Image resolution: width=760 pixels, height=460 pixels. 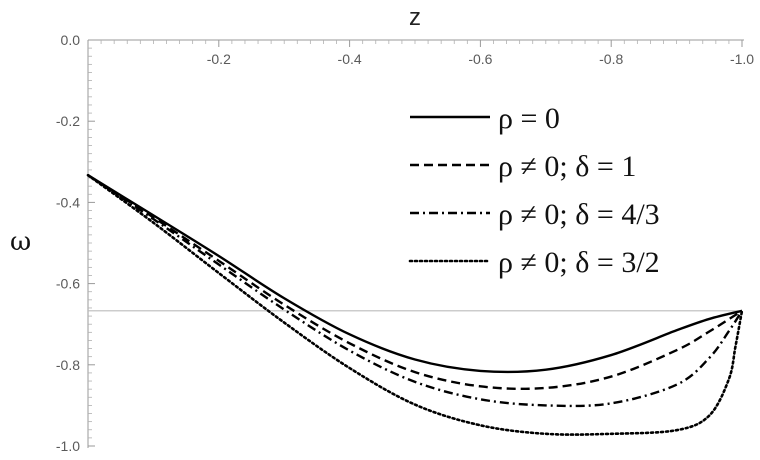 What do you see at coordinates (68, 446) in the screenshot?
I see `y-tick-label: -1.0` at bounding box center [68, 446].